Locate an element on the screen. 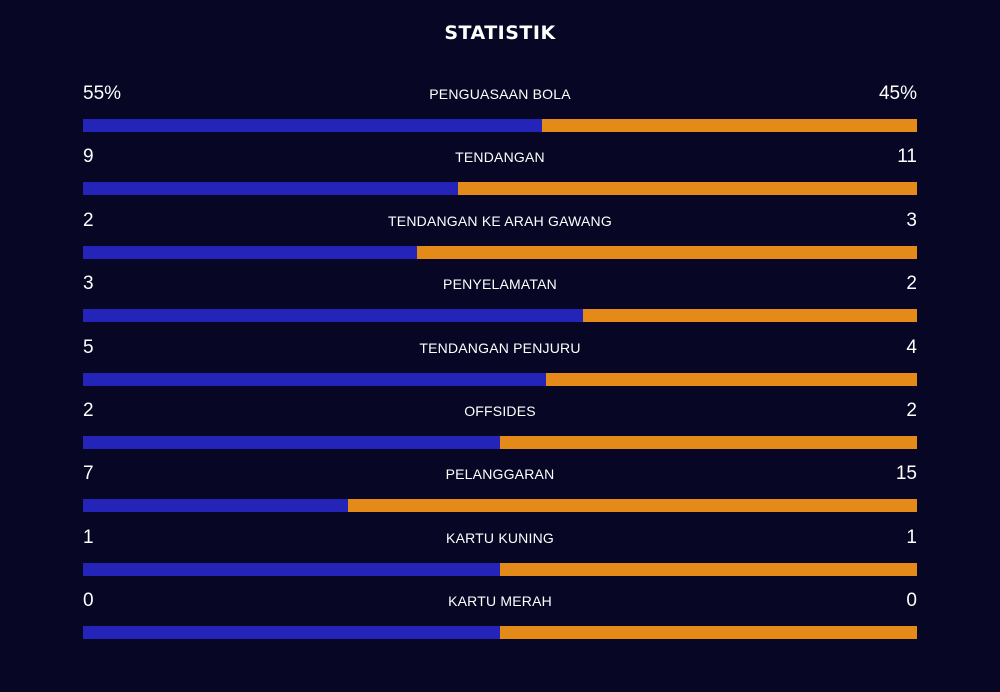 The width and height of the screenshot is (1000, 692). away-value: 0 is located at coordinates (911, 601).